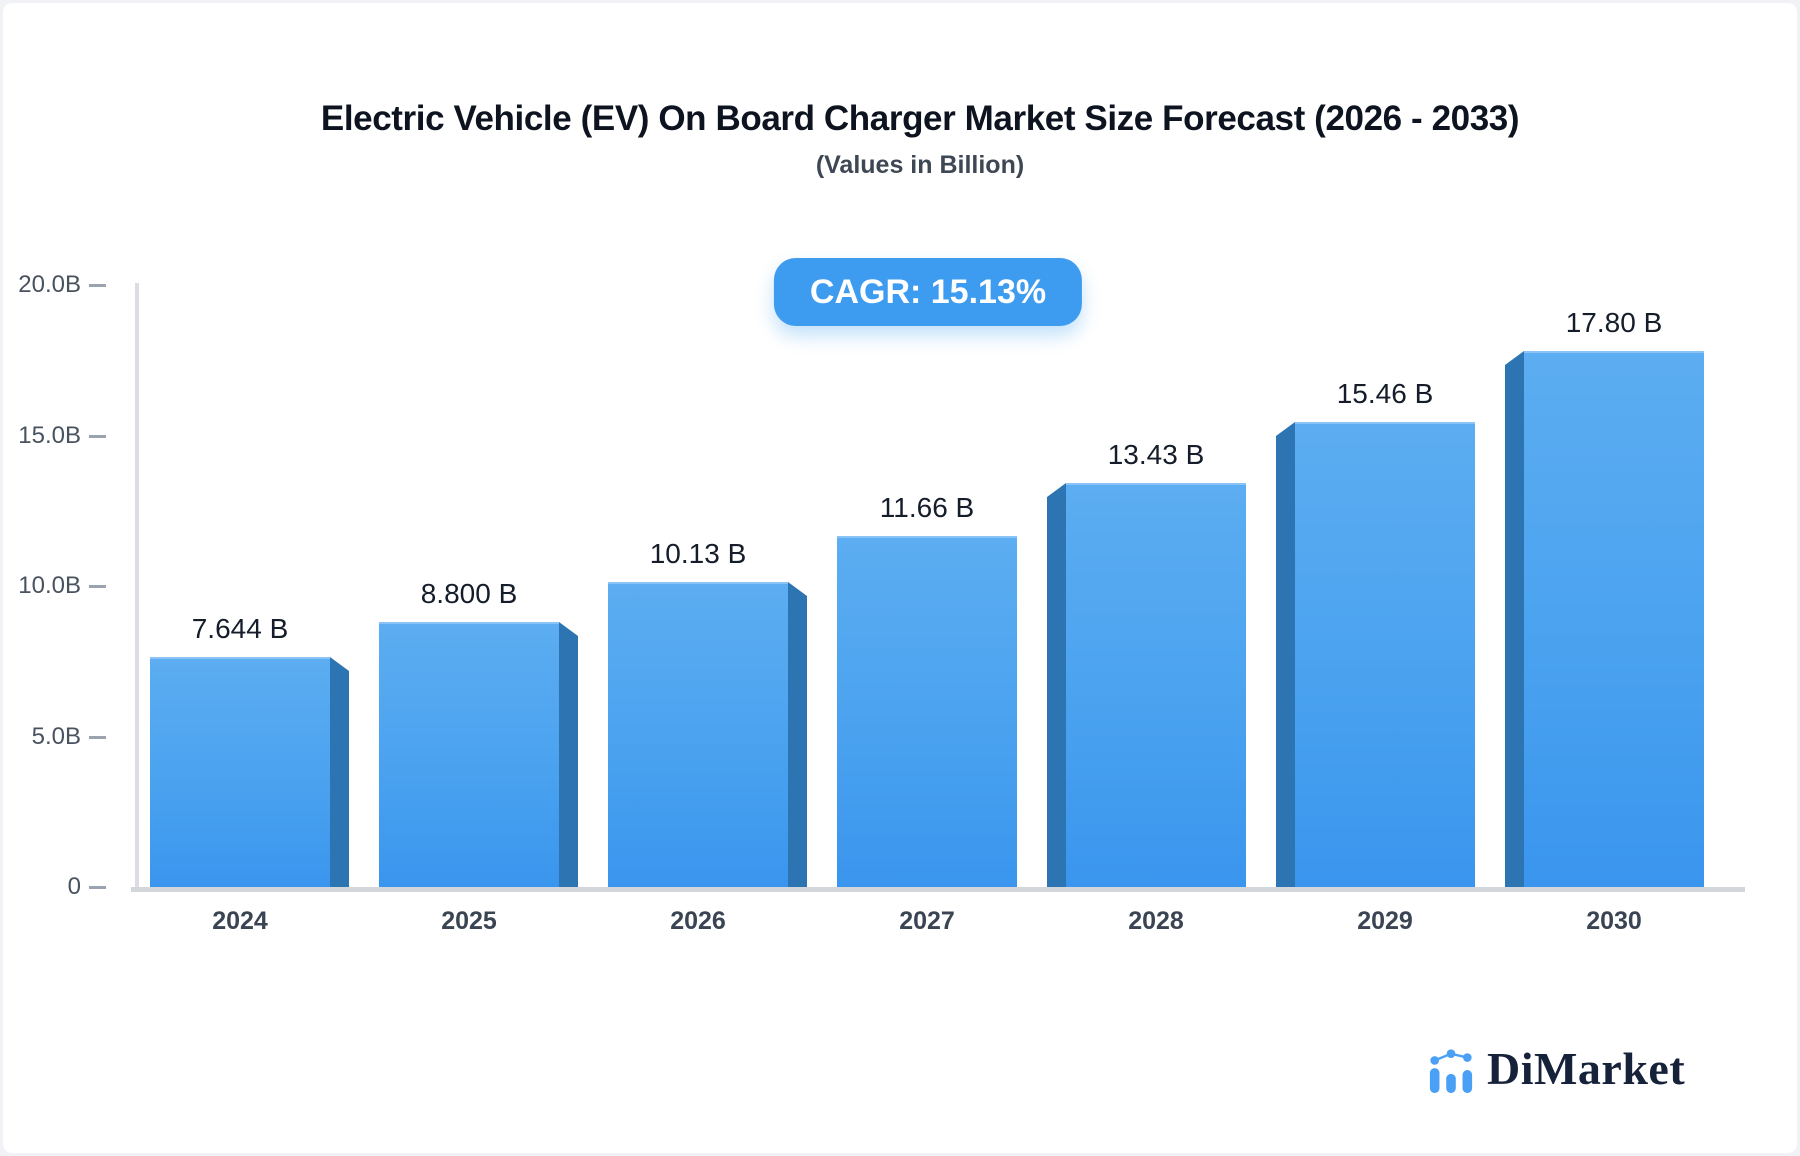 Image resolution: width=1800 pixels, height=1156 pixels. What do you see at coordinates (698, 553) in the screenshot?
I see `bar-value-label-2026: 10.13 B` at bounding box center [698, 553].